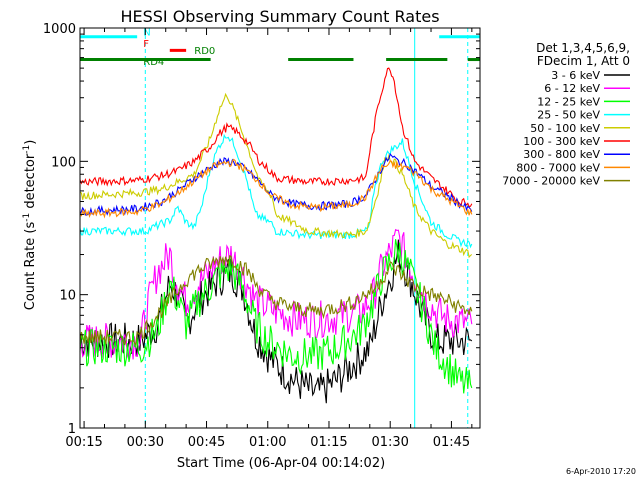 The width and height of the screenshot is (640, 480). I want to click on annotation-1: F, so click(146, 44).